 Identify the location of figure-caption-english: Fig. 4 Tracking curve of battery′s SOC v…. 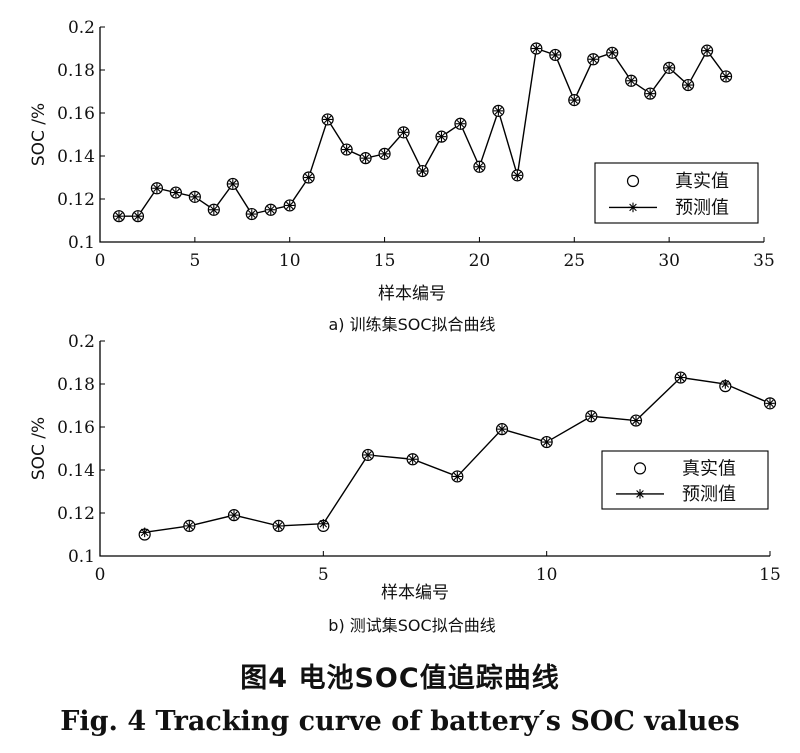
(400, 721).